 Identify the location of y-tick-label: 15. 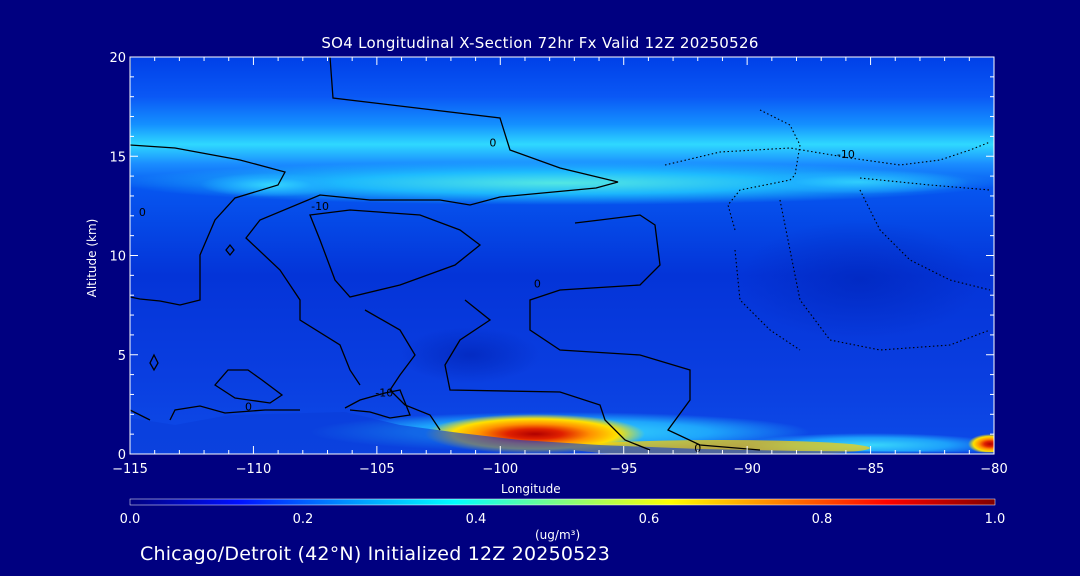
(117, 157).